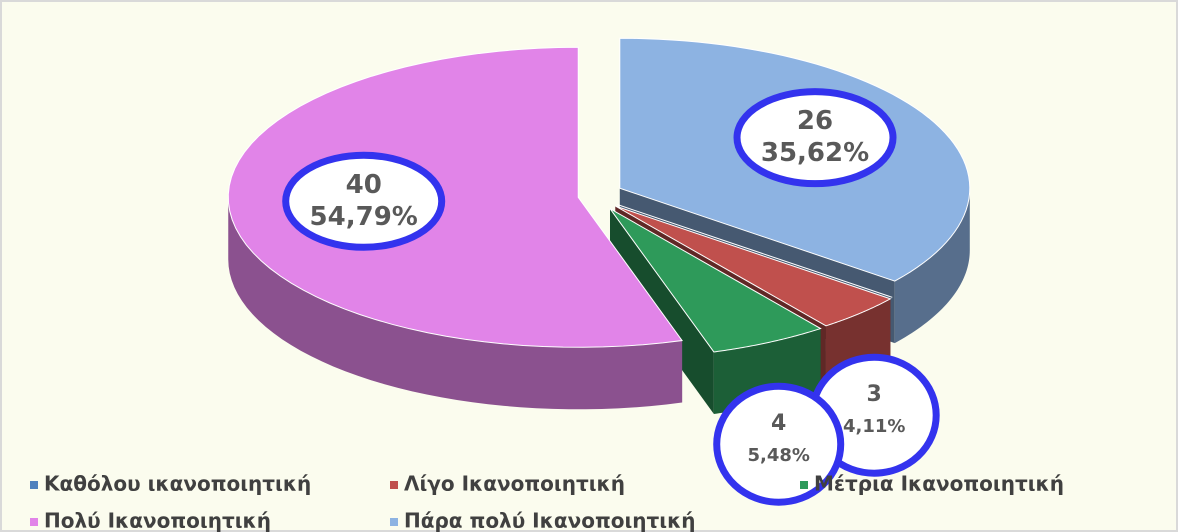  Describe the element at coordinates (157, 520) in the screenshot. I see `legend-label: Πολύ Ικανοποιητική` at that location.